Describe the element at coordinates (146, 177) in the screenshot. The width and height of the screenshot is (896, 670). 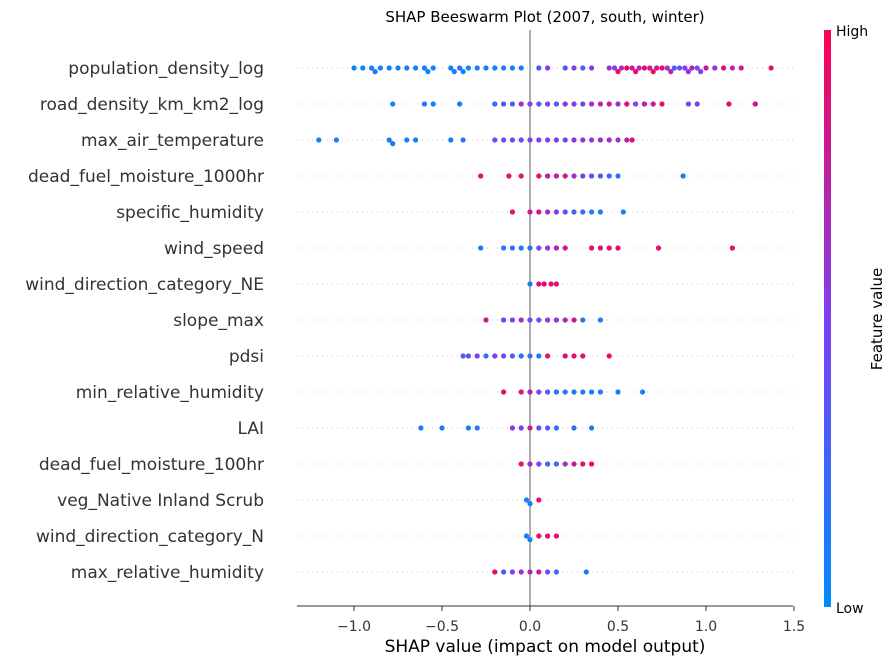
I see `feature-label: dead_fuel_moisture_1000hr` at that location.